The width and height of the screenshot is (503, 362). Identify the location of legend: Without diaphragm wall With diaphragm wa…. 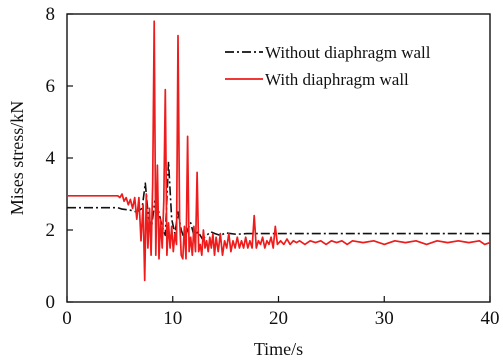
(328, 66).